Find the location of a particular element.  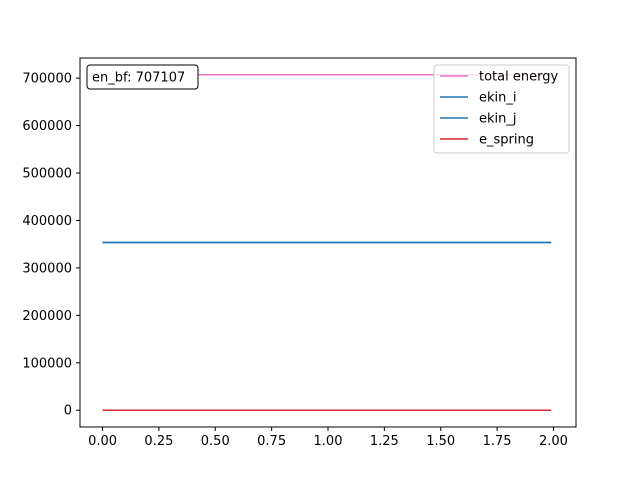

annotation-layer: en_bf: 707107 is located at coordinates (142, 77).